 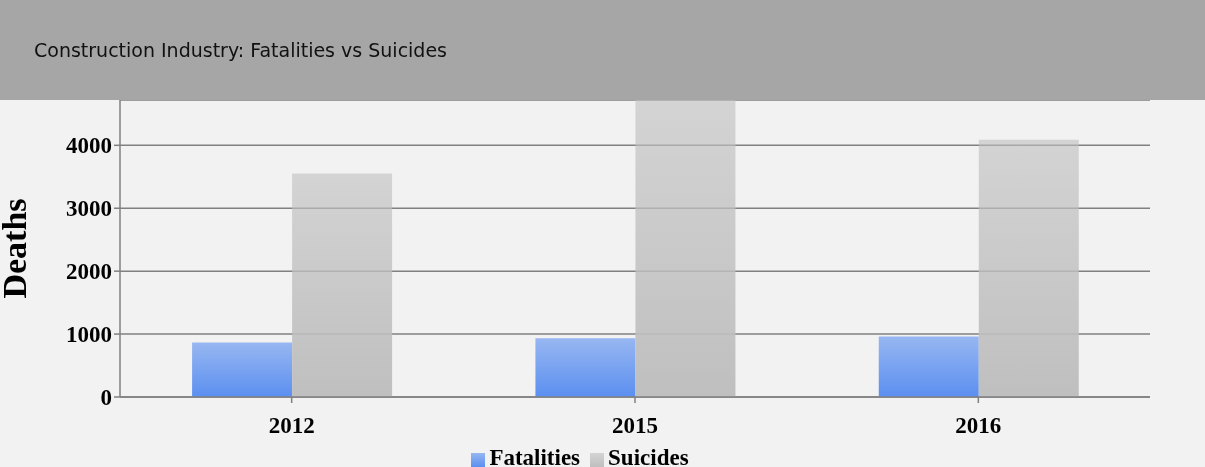 What do you see at coordinates (978, 426) in the screenshot?
I see `x-tick-label: 2016` at bounding box center [978, 426].